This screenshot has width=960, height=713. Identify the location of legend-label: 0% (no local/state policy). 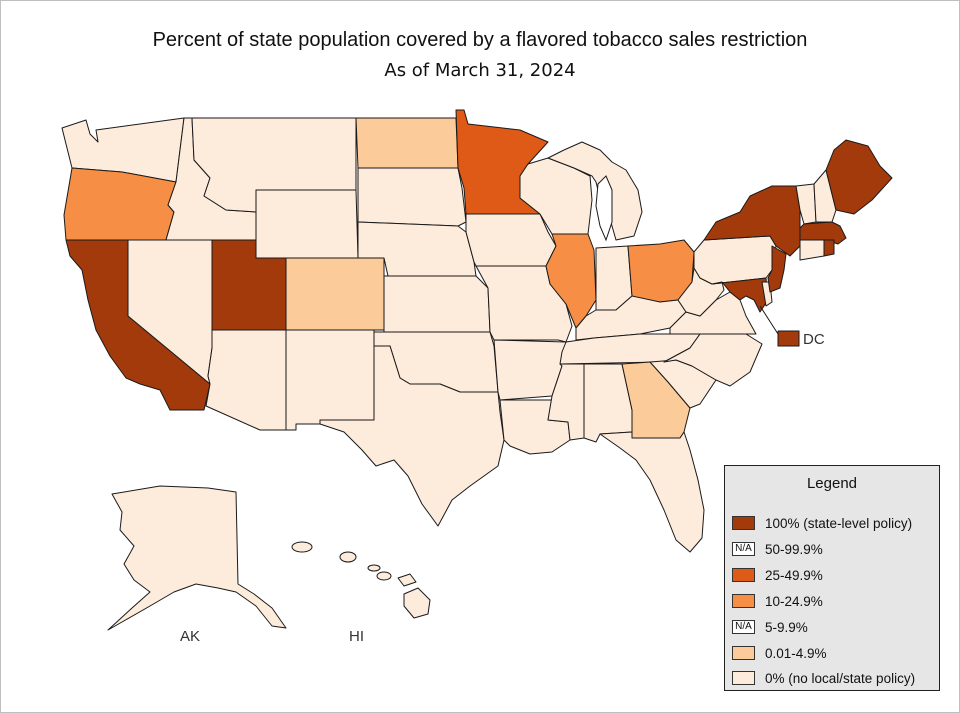
(840, 678).